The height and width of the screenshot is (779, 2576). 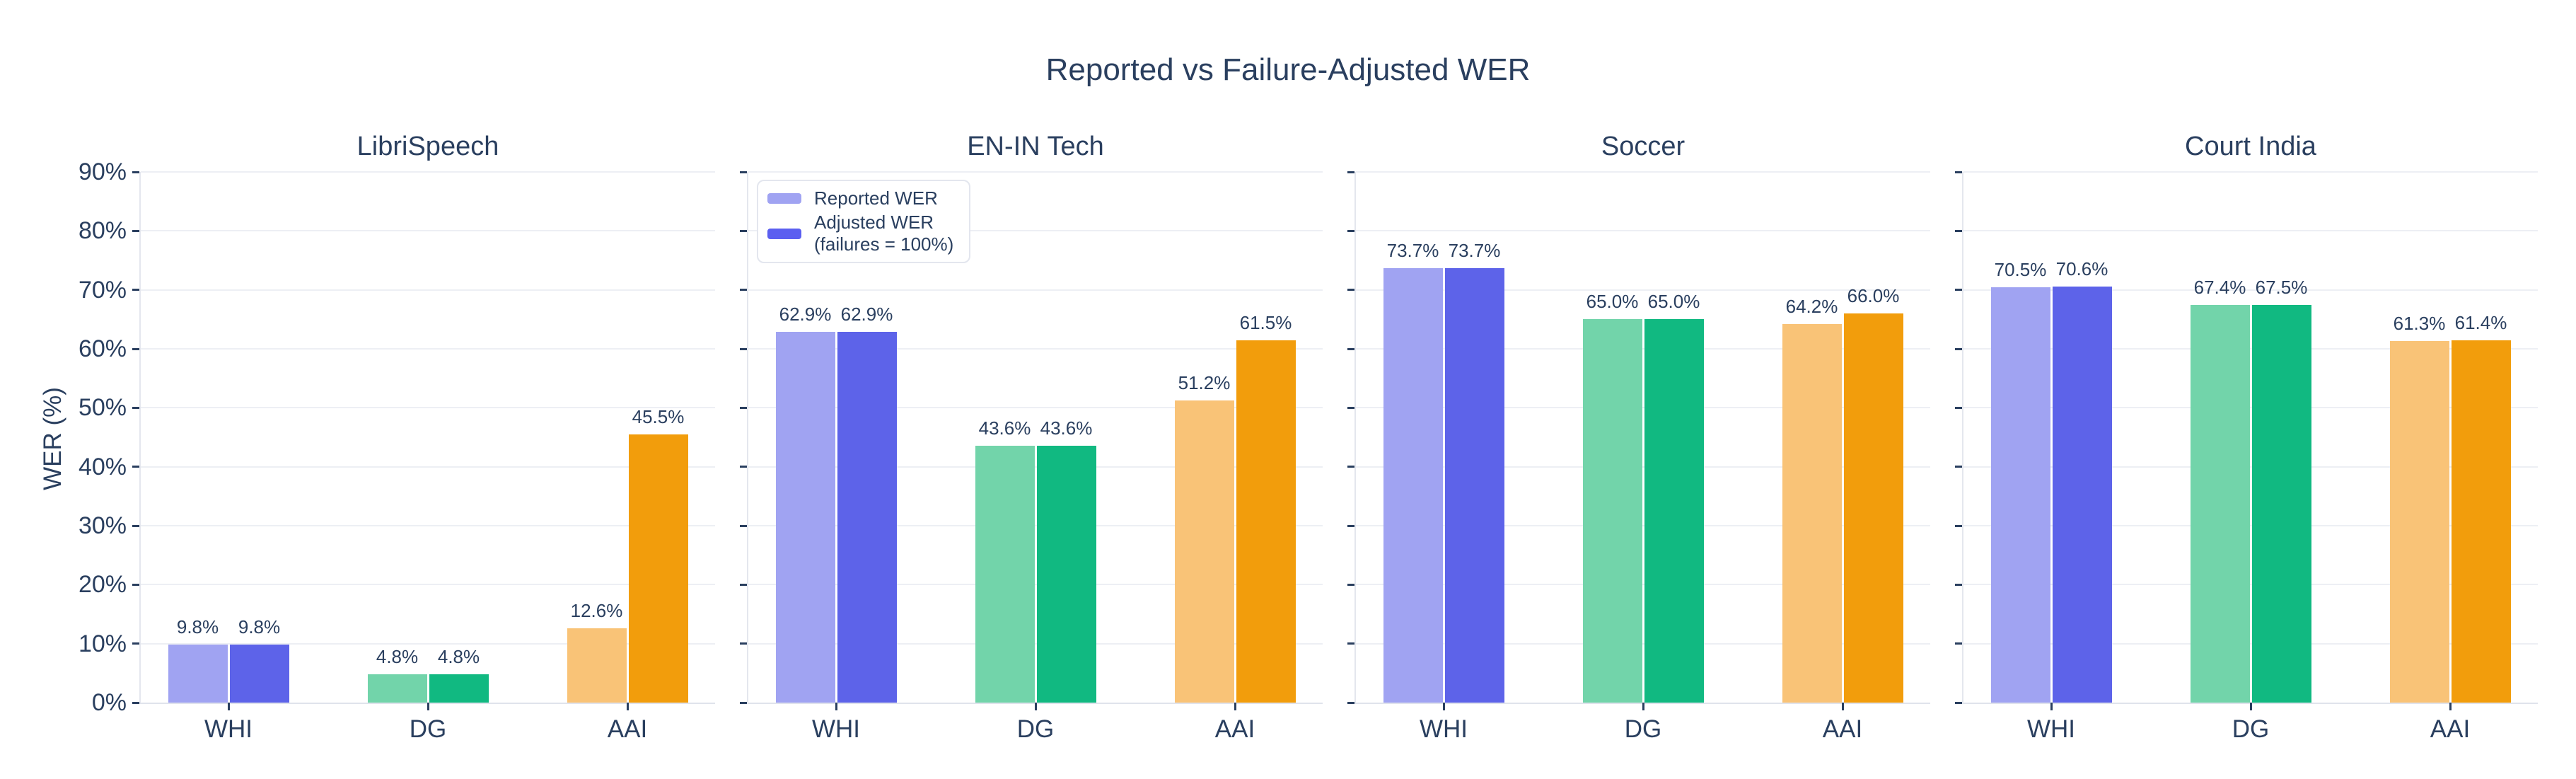 I want to click on bar-value-label-reported-dg: 4.8%, so click(x=397, y=656).